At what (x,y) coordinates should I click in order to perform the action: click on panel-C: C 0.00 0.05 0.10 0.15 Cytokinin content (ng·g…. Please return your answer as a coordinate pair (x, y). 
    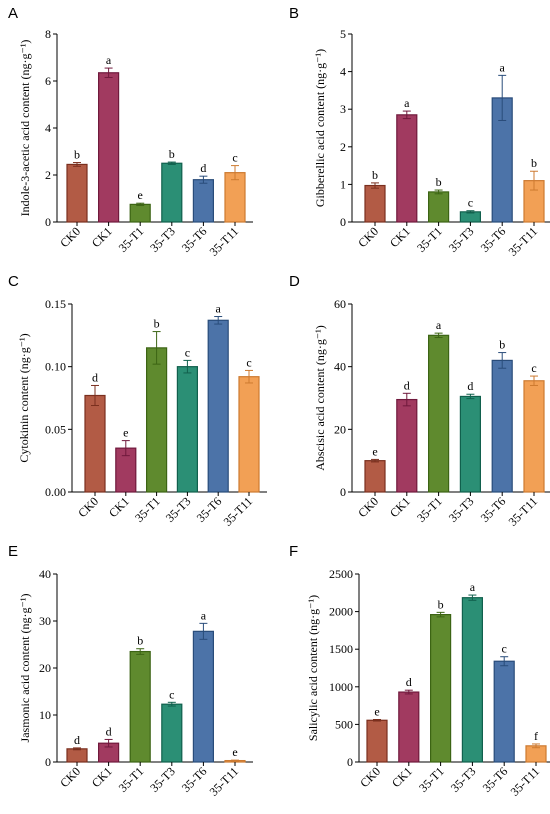
    Looking at the image, I should click on (137, 401).